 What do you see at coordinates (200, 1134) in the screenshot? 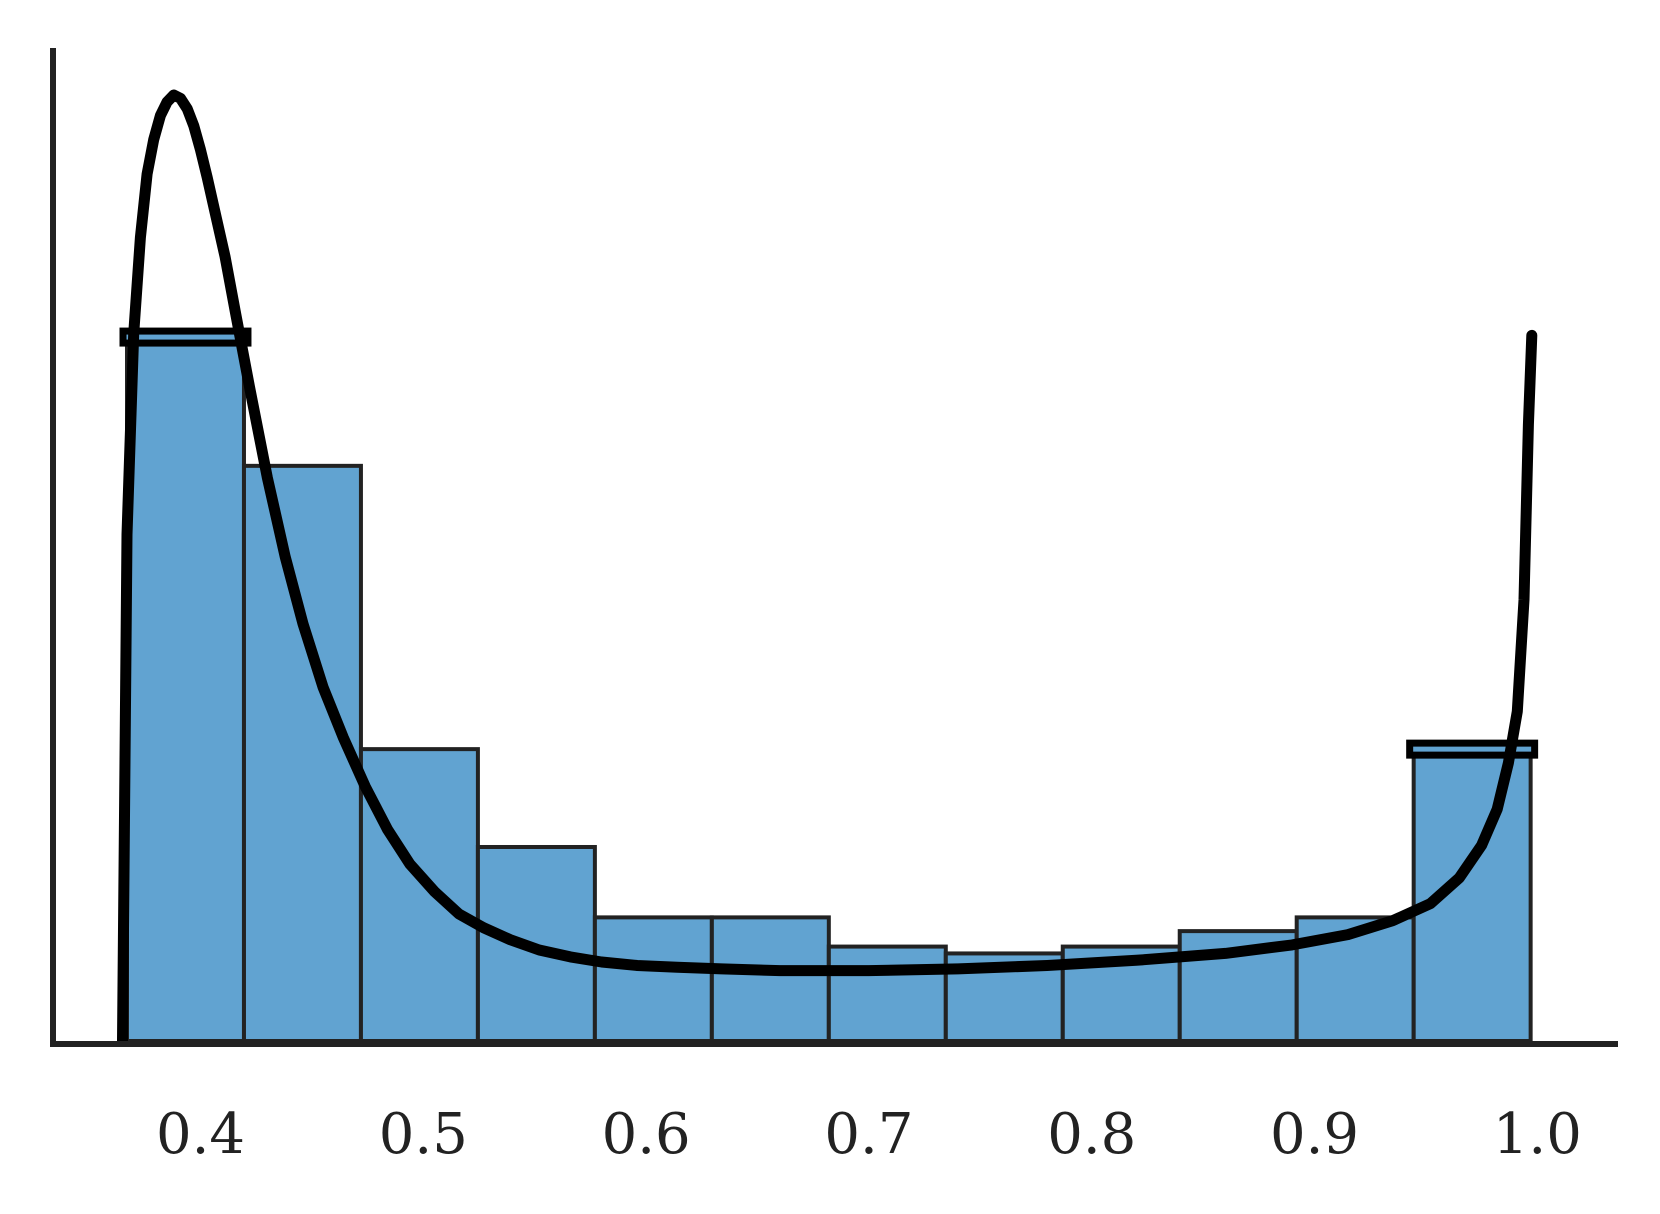
I see `x-tick-label: 0.4` at bounding box center [200, 1134].